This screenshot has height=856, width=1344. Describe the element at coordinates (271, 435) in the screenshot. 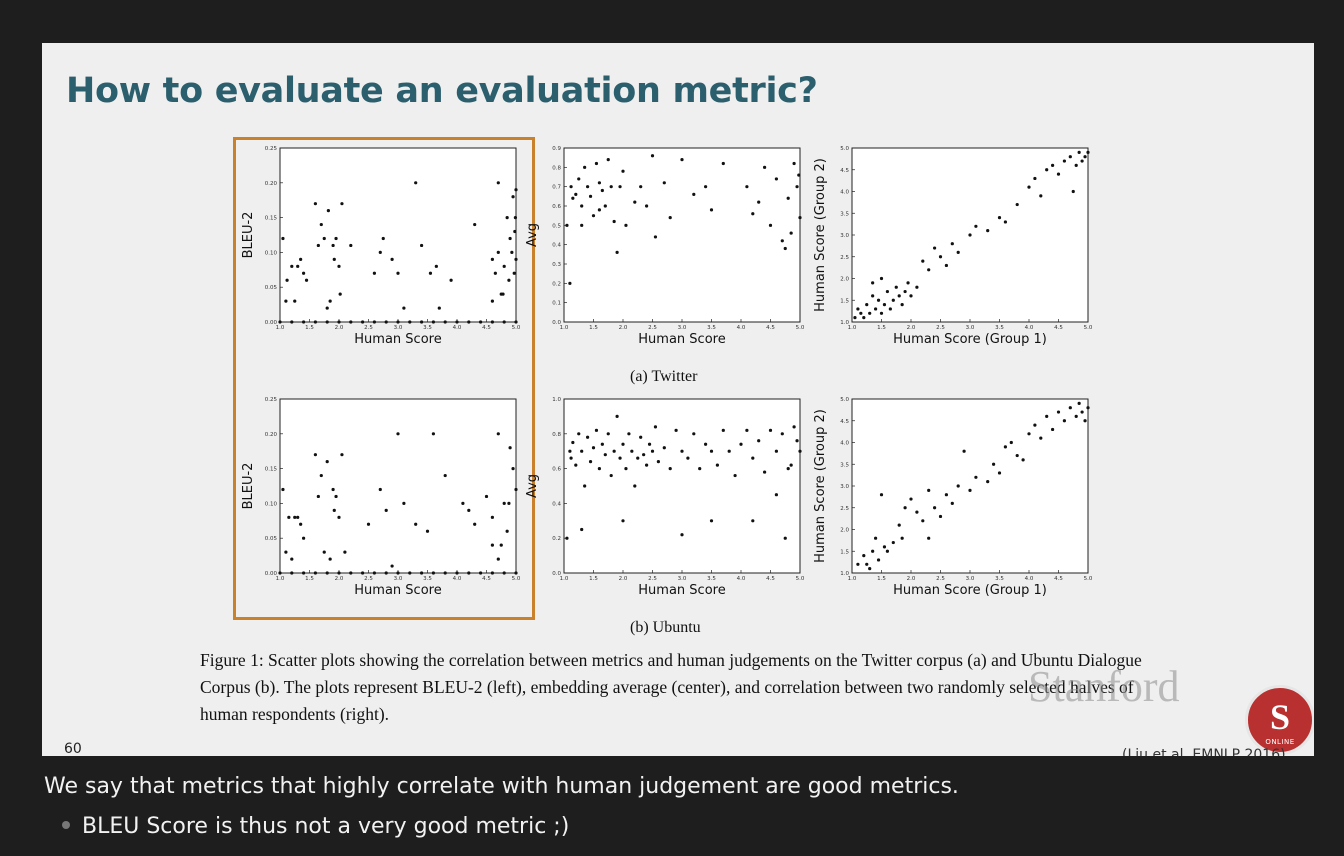

I see `y-tick-label: 0.20` at that location.